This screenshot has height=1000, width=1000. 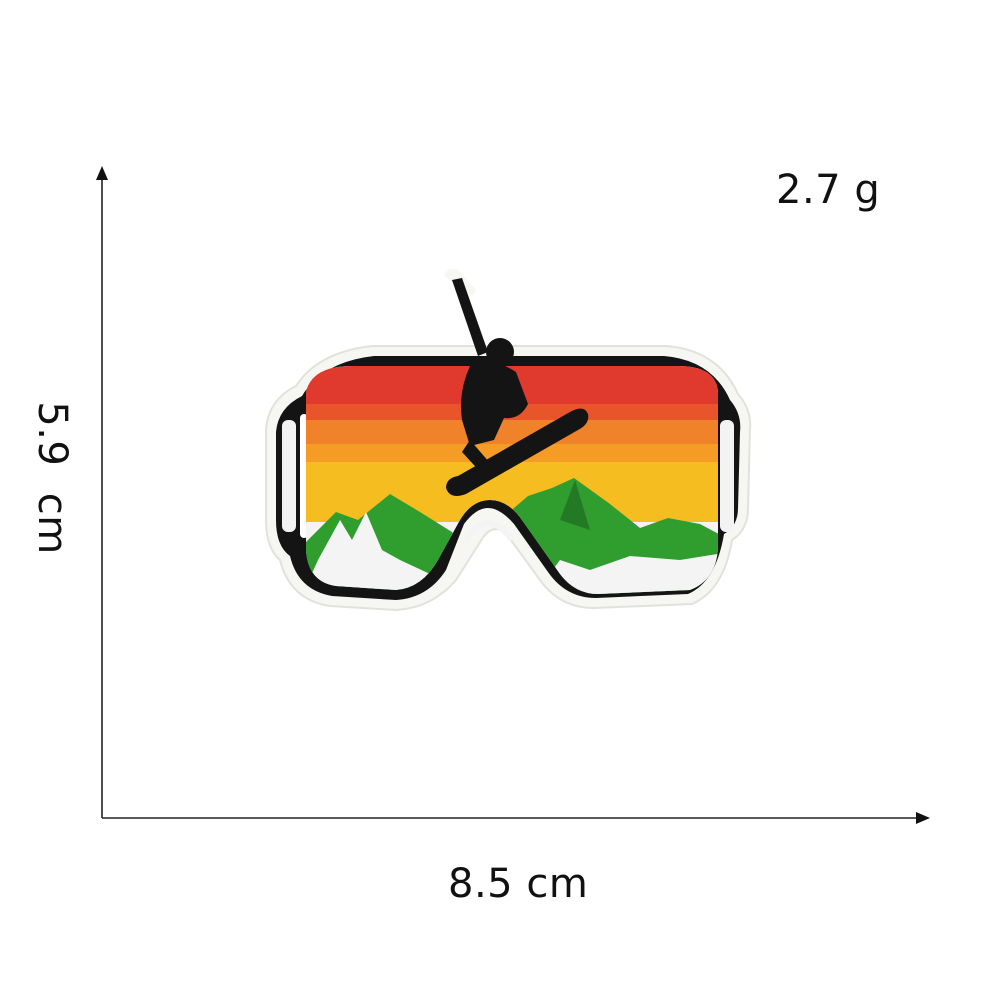 What do you see at coordinates (500, 352) in the screenshot?
I see `rider-head` at bounding box center [500, 352].